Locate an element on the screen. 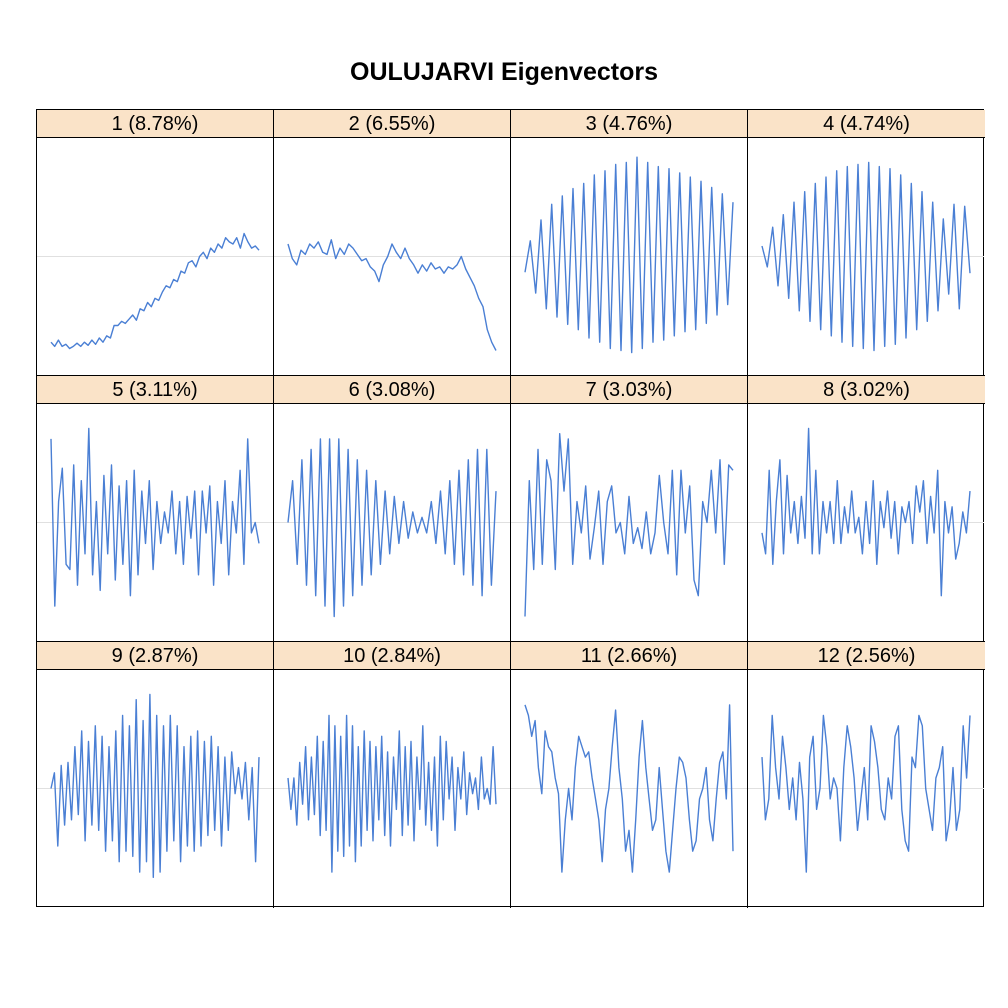 The image size is (1008, 1008). panel-7: 7 (3.03%) is located at coordinates (629, 509).